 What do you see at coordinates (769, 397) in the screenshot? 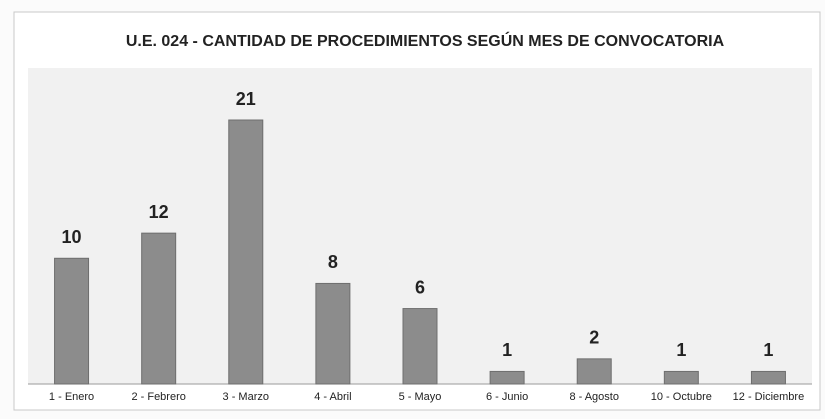
I see `x-tick-label: 12 - Diciembre` at bounding box center [769, 397].